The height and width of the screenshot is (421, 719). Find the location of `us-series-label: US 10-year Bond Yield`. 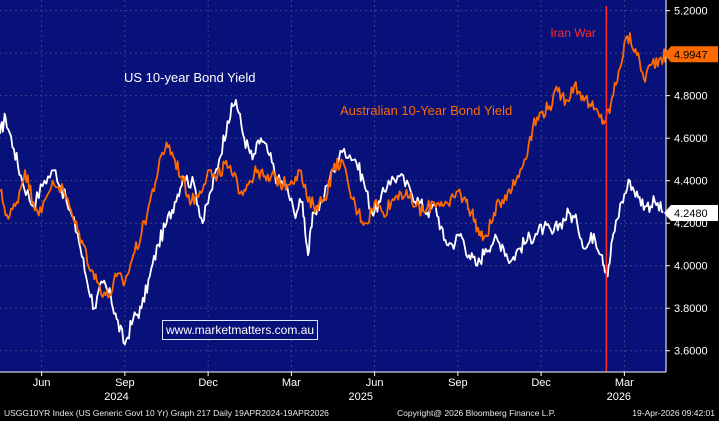

us-series-label: US 10-year Bond Yield is located at coordinates (190, 77).